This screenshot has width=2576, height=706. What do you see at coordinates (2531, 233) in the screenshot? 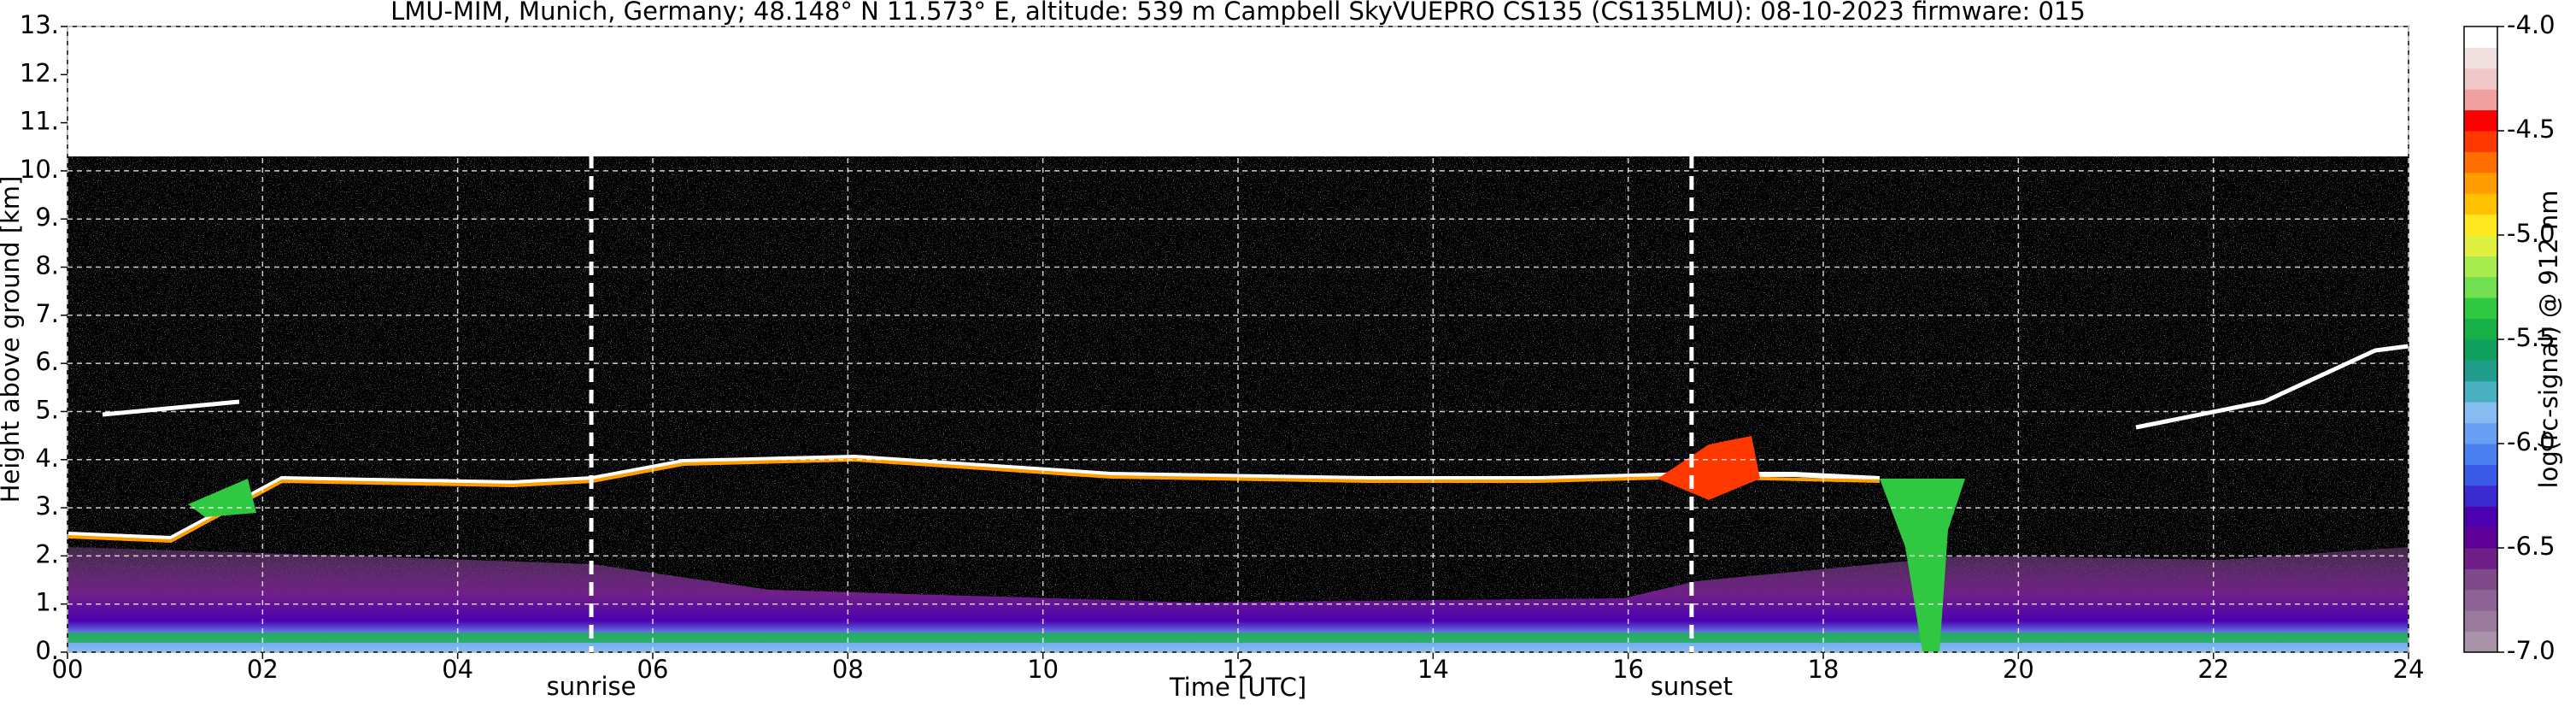
I see `colorbar-tick-label: -5.0` at bounding box center [2531, 233].